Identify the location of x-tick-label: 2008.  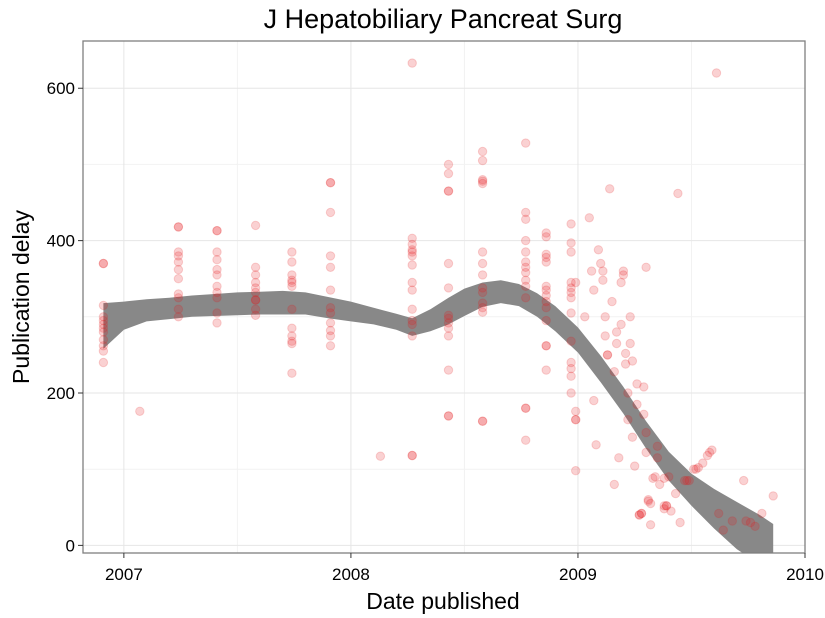
(351, 574).